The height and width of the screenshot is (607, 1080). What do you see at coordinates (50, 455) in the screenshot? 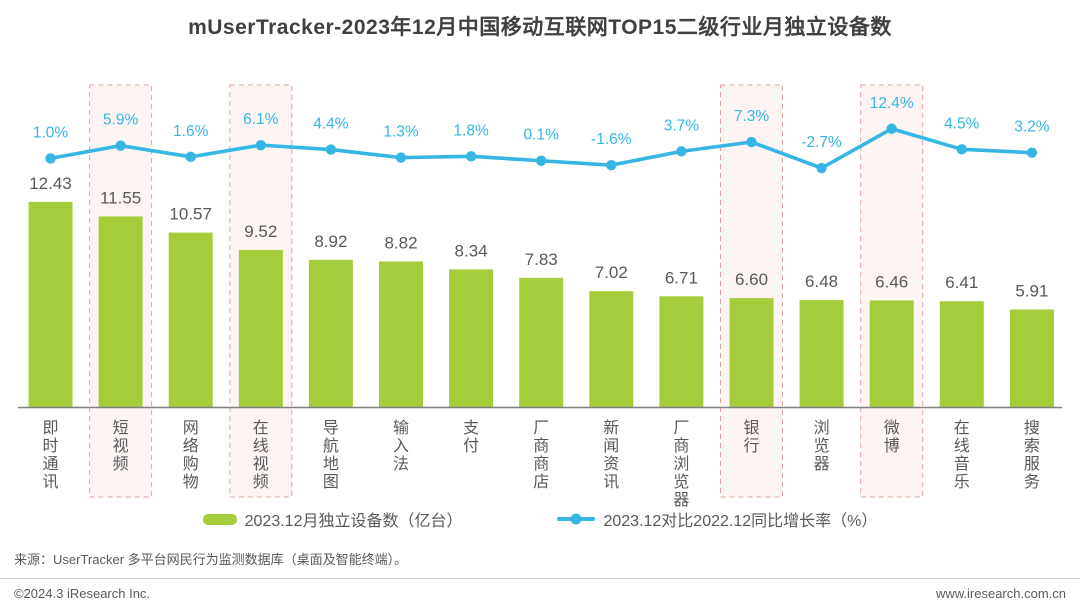
I see `svg-text: 即时通讯` at bounding box center [50, 455].